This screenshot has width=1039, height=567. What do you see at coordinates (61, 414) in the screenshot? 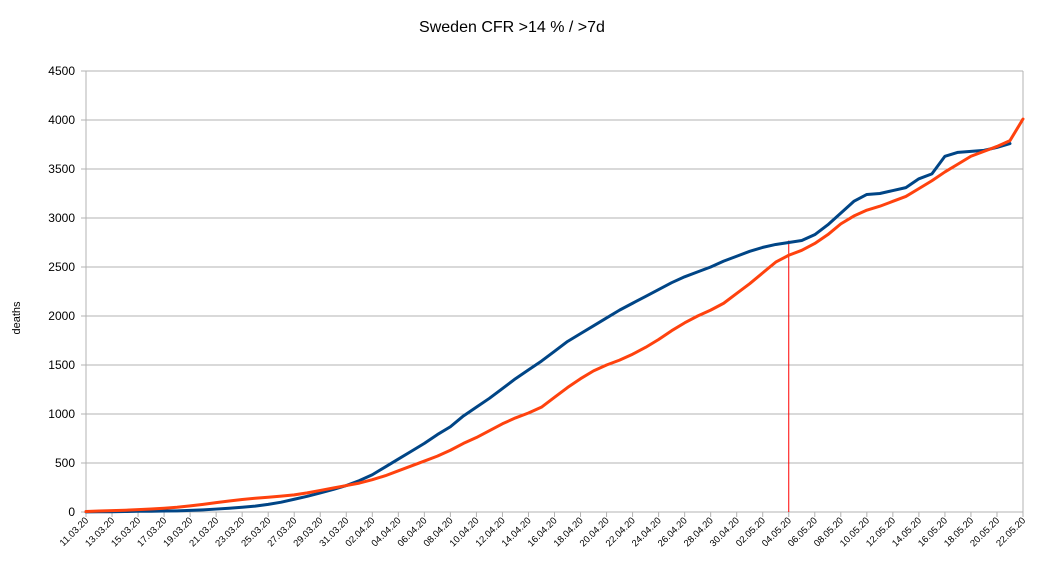
I see `y-tick-label: 1000` at bounding box center [61, 414].